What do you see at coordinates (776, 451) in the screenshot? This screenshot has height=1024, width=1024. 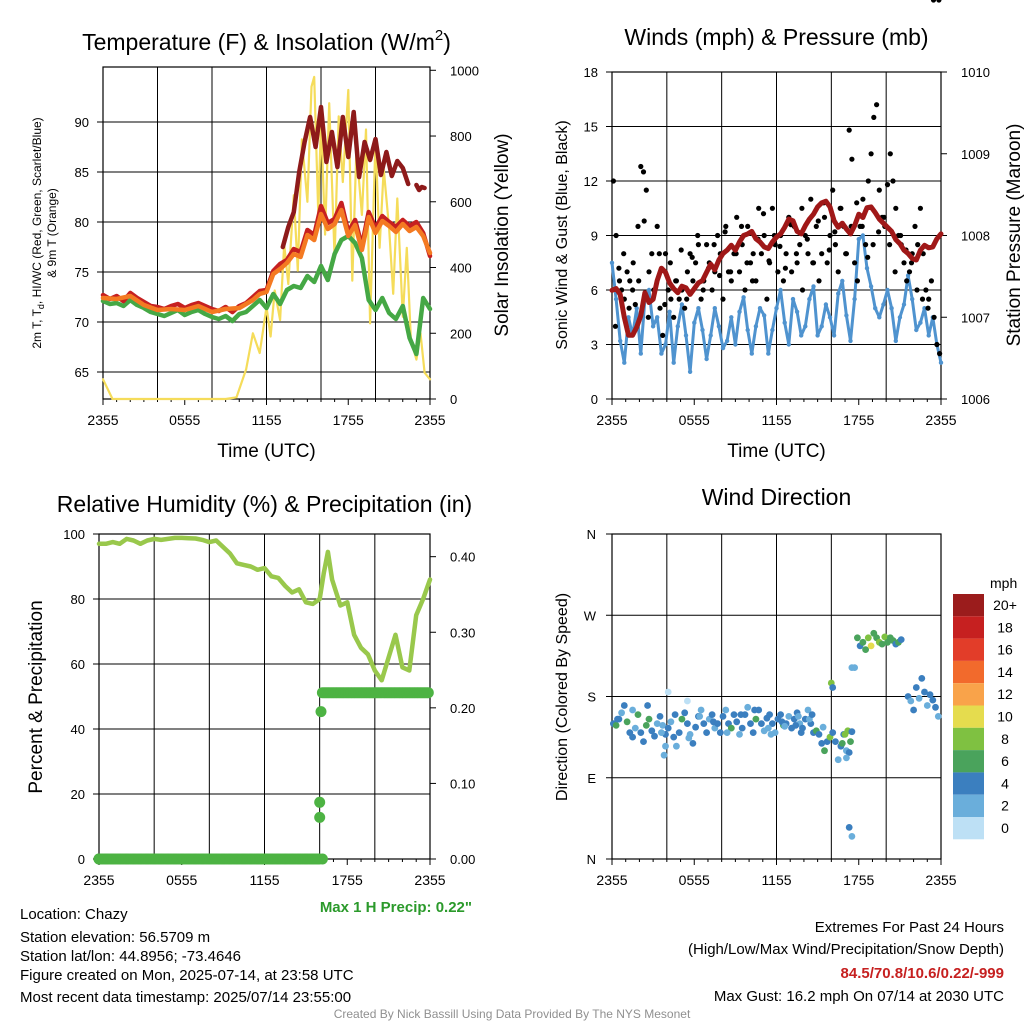 I see `wind-xlabel: Time (UTC)` at bounding box center [776, 451].